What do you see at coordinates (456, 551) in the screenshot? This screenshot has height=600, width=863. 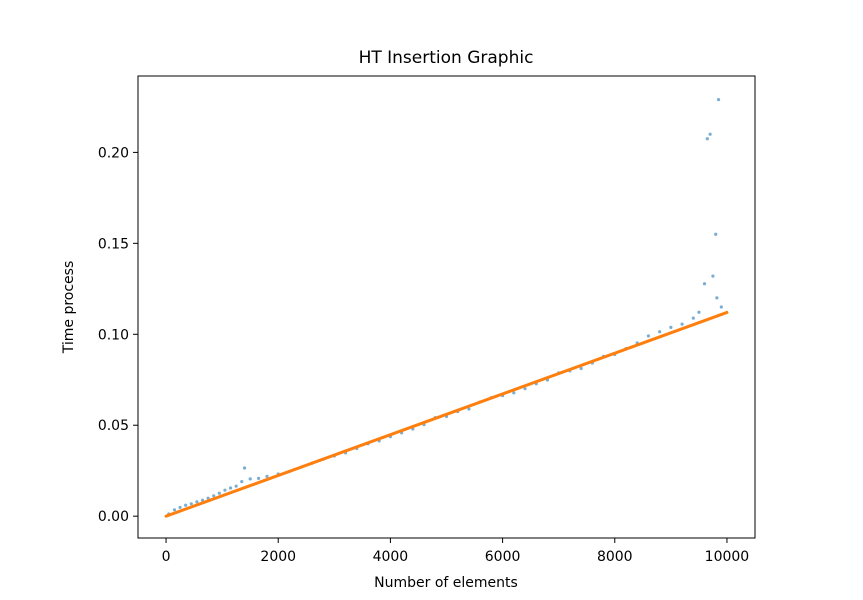 I see `x-axis: 0 2000 4000 6000 8000 10000` at bounding box center [456, 551].